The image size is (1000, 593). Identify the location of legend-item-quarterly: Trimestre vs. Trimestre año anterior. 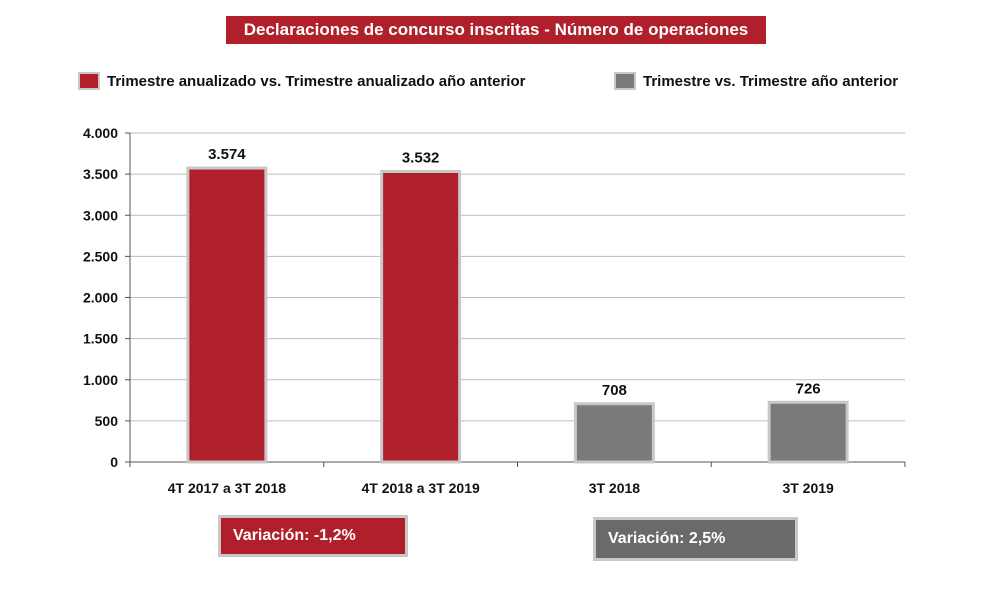
(756, 81).